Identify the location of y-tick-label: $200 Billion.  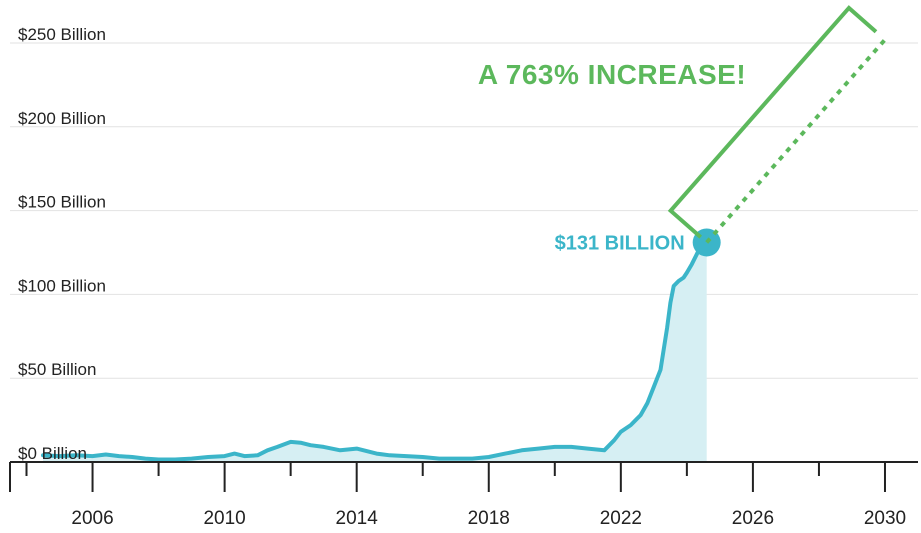
(62, 118).